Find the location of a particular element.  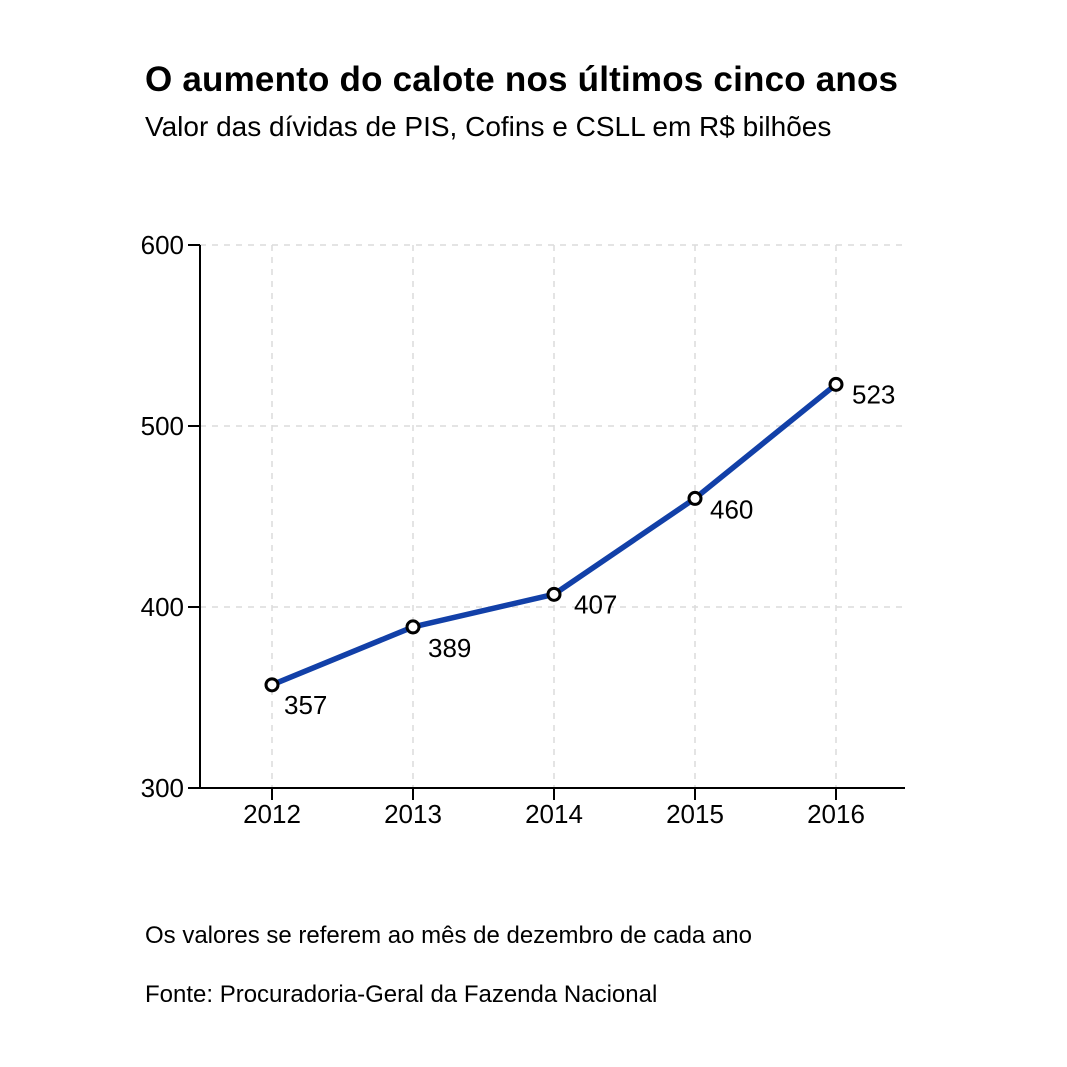

data-point-2015 is located at coordinates (695, 498).